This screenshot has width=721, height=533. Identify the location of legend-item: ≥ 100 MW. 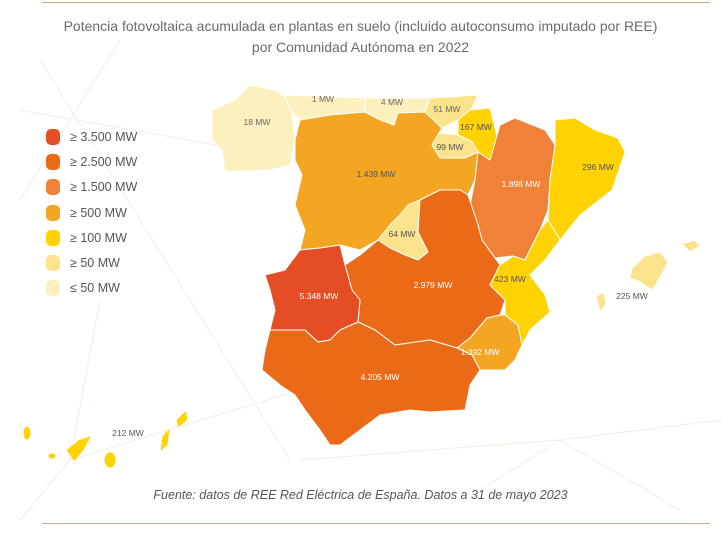
(91, 237).